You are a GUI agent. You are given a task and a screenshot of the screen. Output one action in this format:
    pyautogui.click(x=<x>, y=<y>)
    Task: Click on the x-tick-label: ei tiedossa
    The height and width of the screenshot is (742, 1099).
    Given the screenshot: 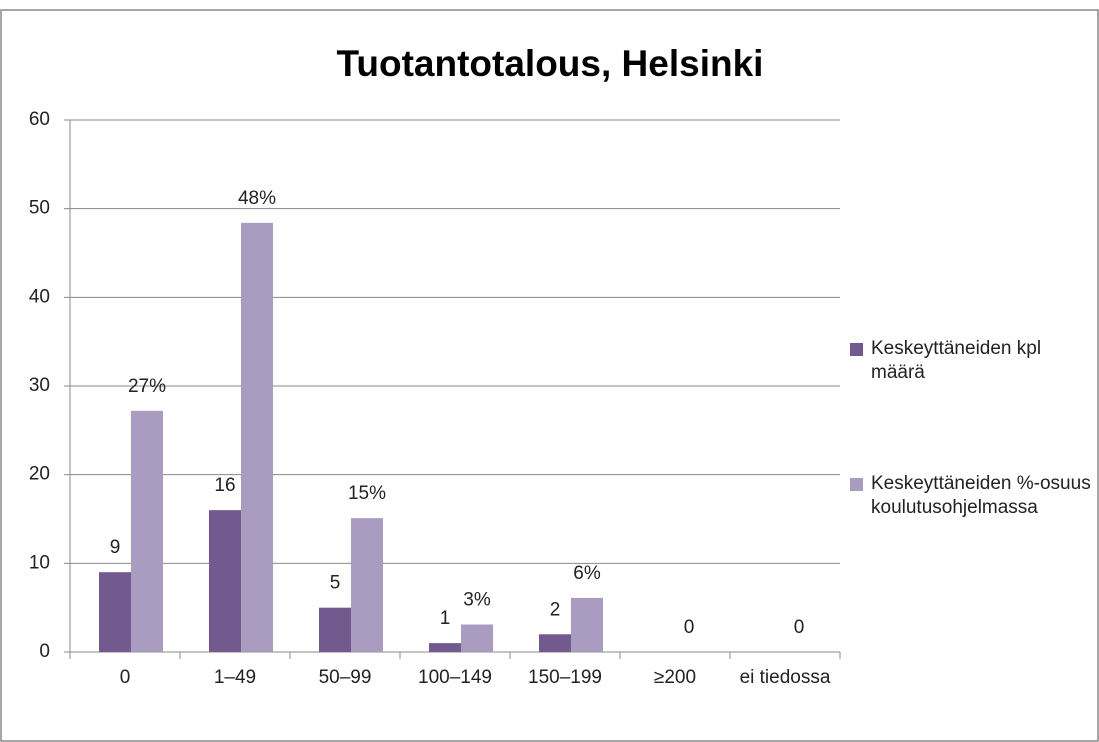 What is the action you would take?
    pyautogui.click(x=785, y=677)
    